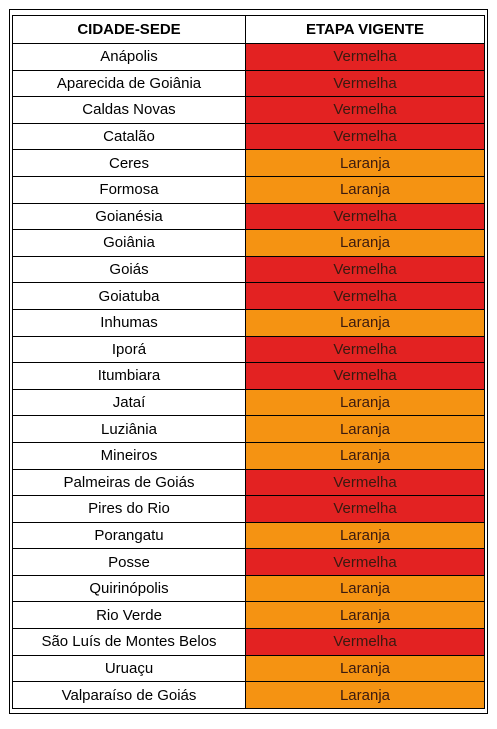 The image size is (497, 729). What do you see at coordinates (129, 615) in the screenshot?
I see `city-cell: Rio Verde` at bounding box center [129, 615].